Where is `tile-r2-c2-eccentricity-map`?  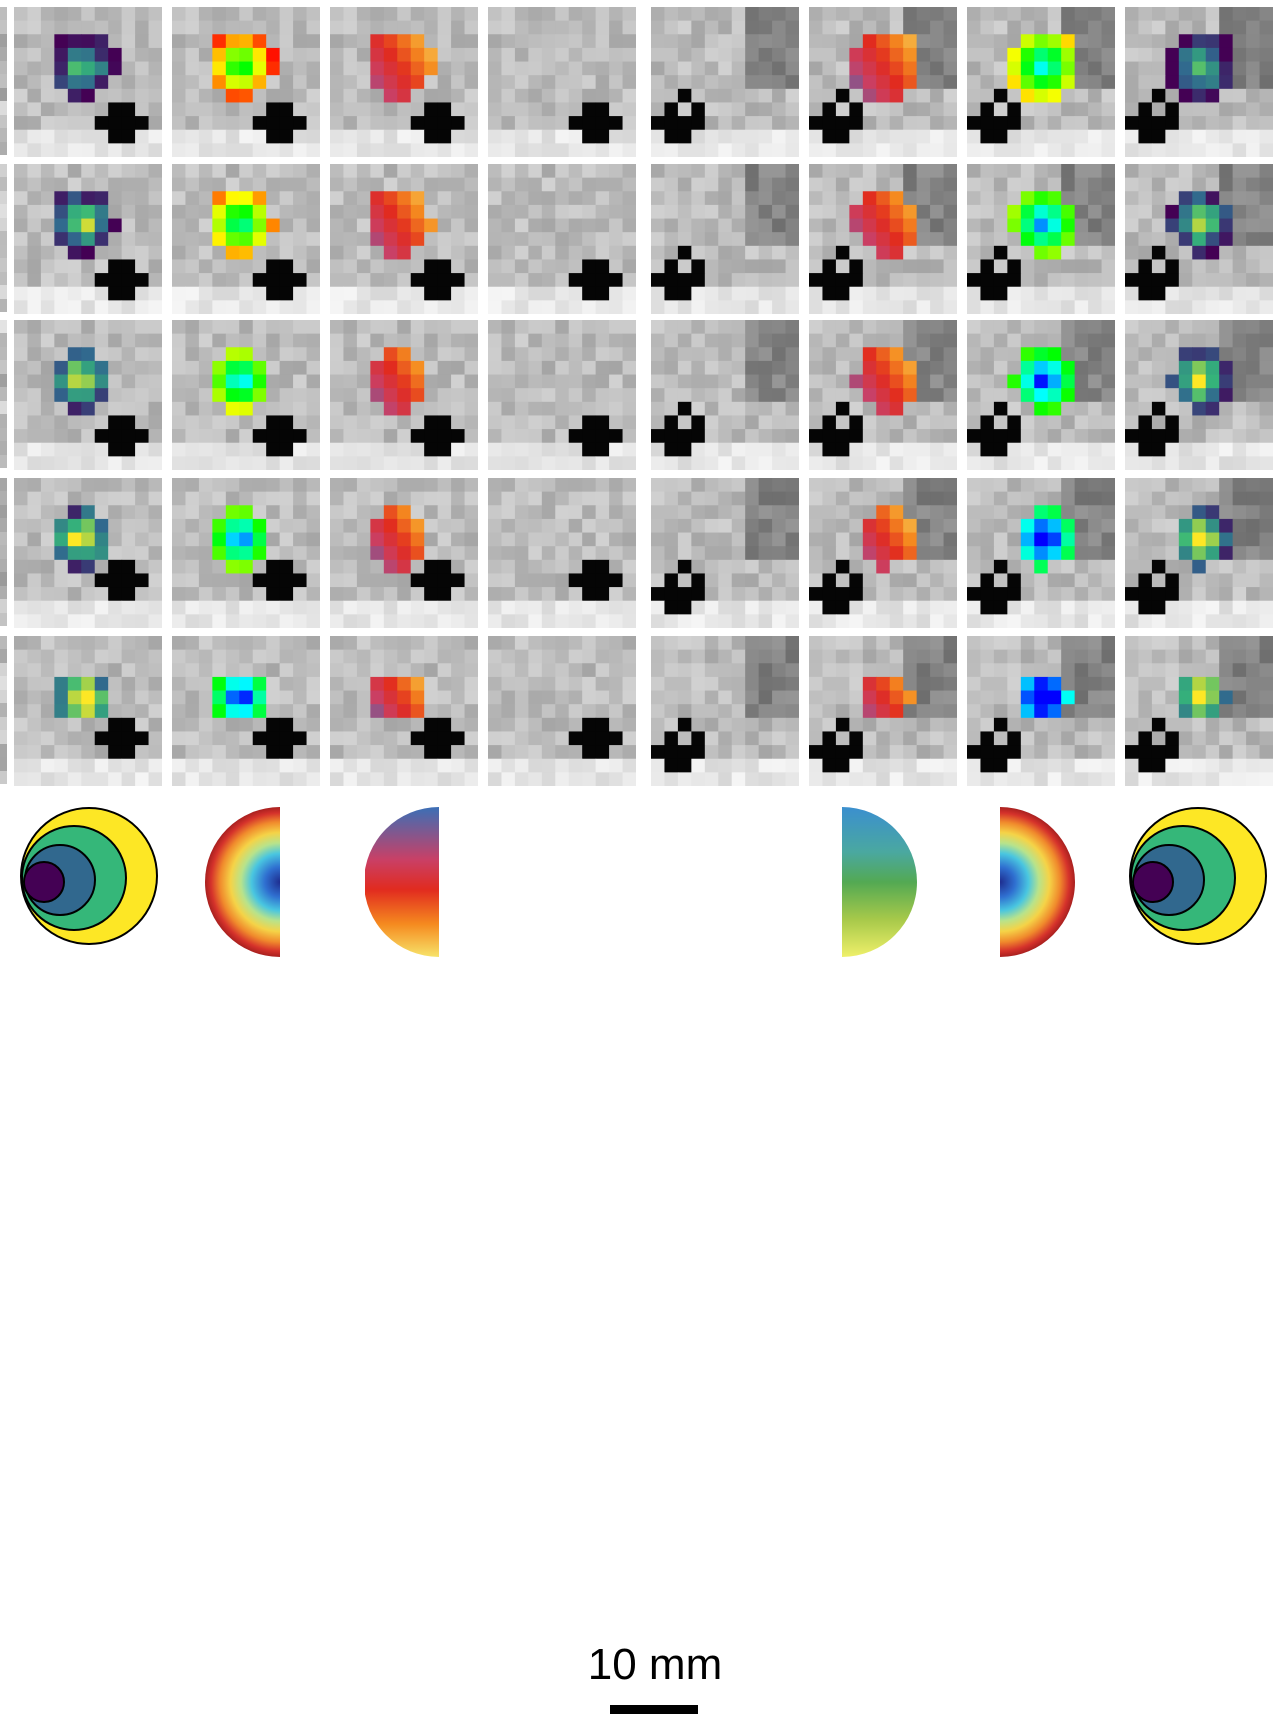
tile-r2-c2-eccentricity-map is located at coordinates (246, 239).